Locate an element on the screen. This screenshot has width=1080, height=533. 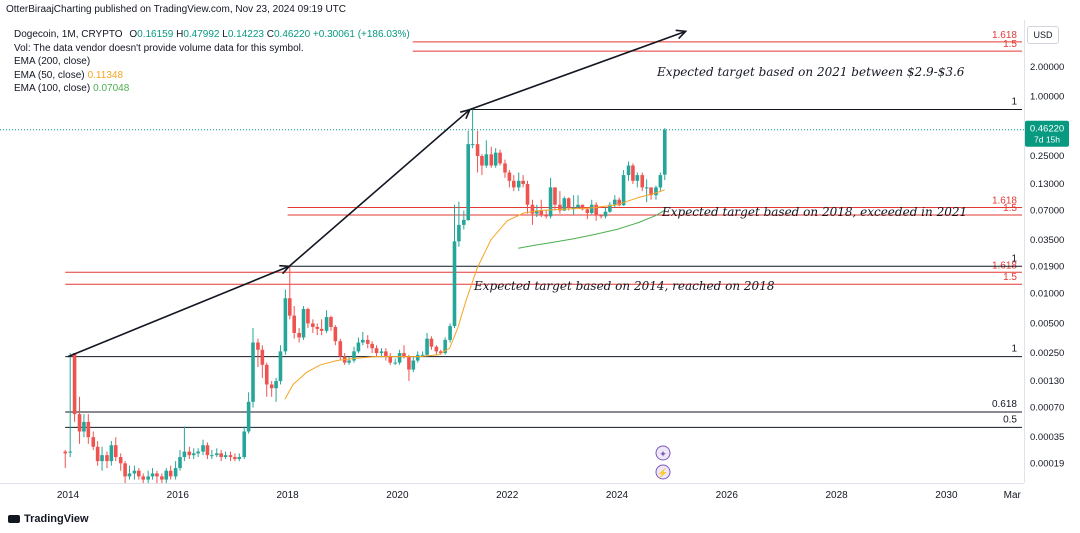
currency-button: USD is located at coordinates (1043, 35).